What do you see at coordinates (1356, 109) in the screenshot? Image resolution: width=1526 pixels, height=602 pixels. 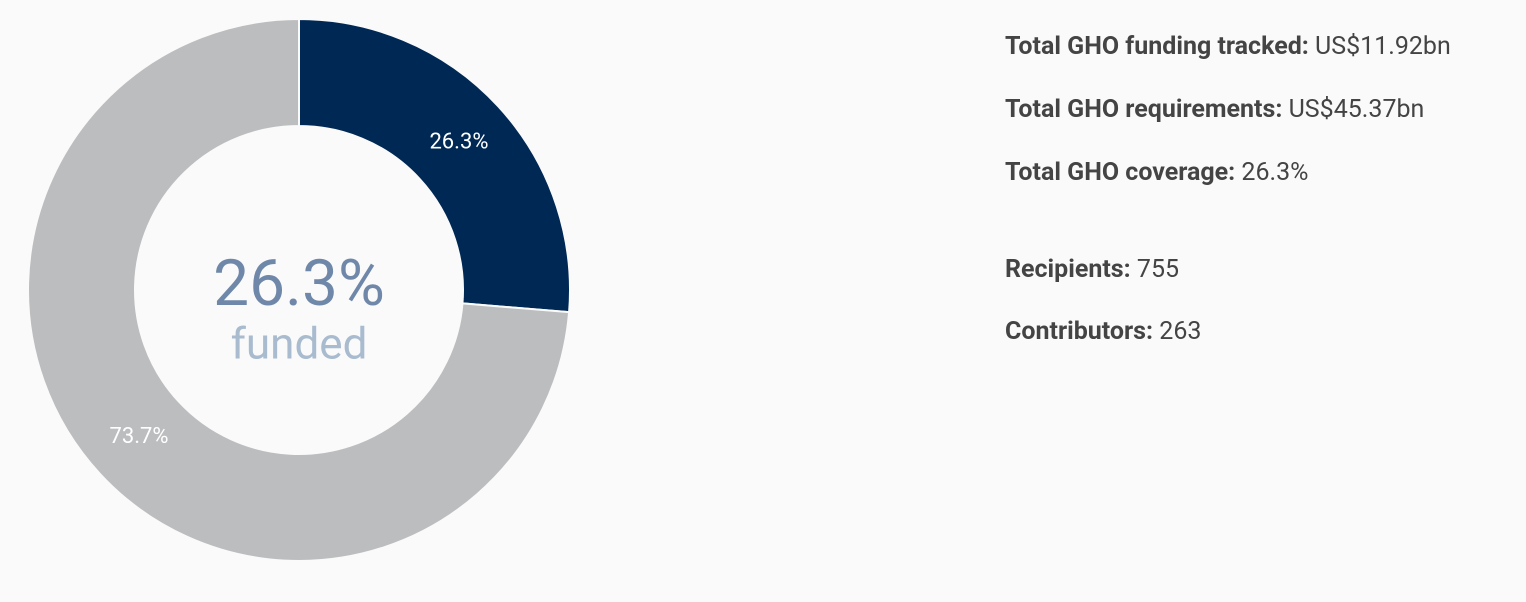 I see `stat-value: US$45.37bn` at bounding box center [1356, 109].